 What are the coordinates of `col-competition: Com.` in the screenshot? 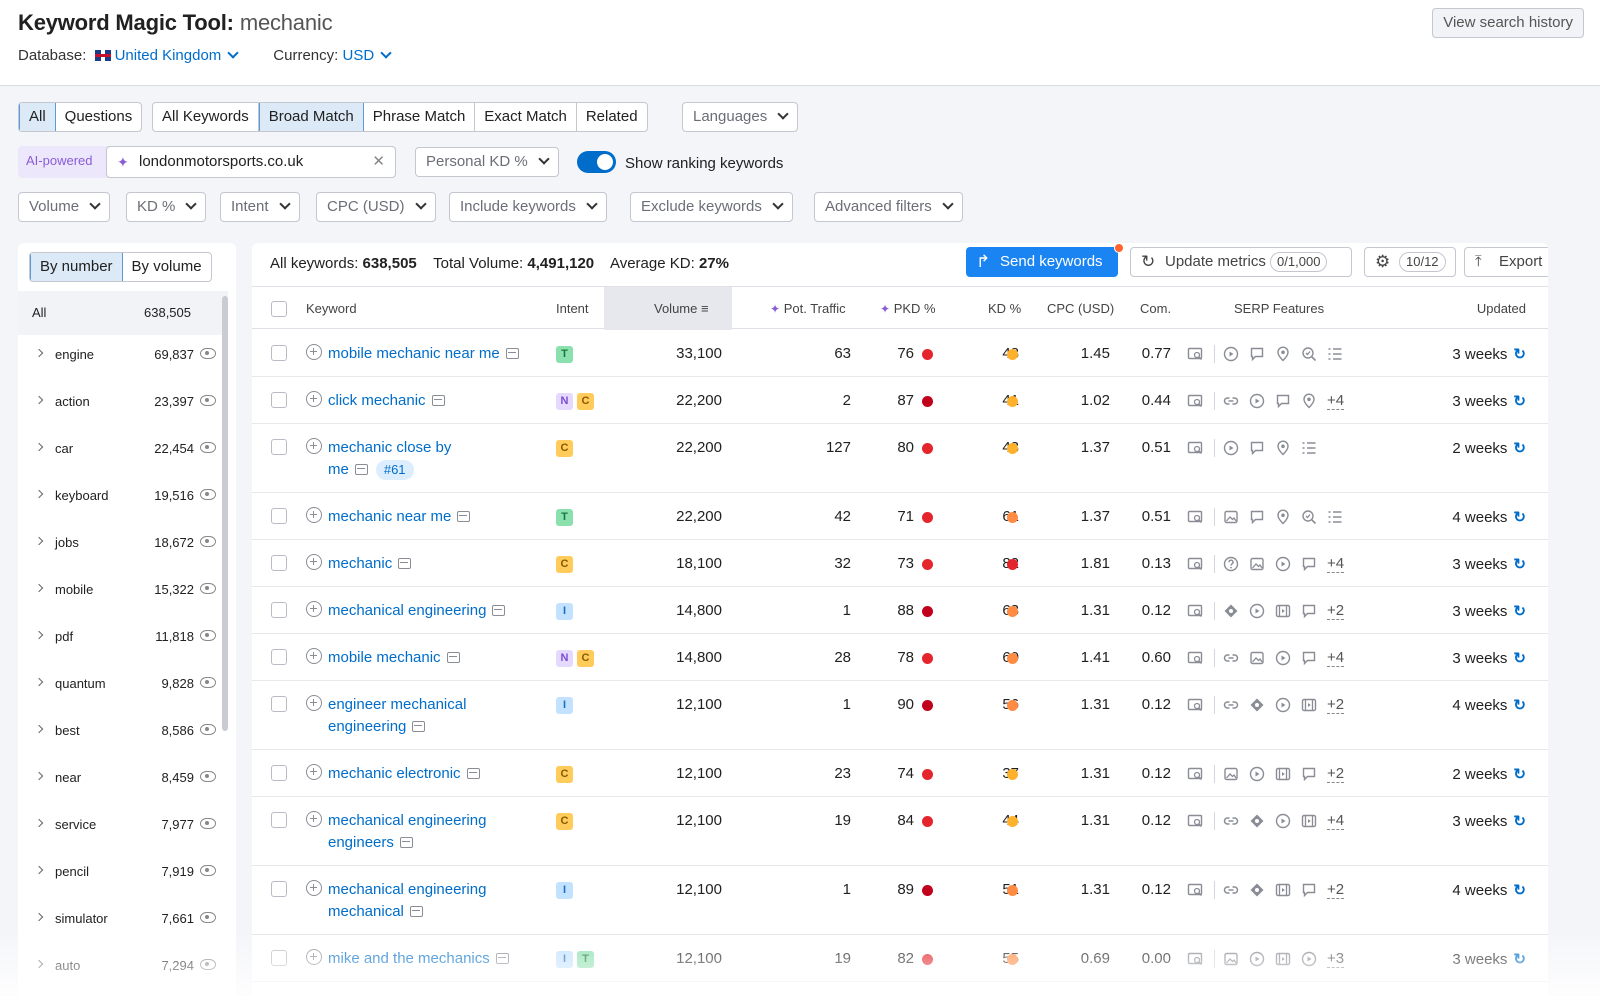 It's located at (1156, 308).